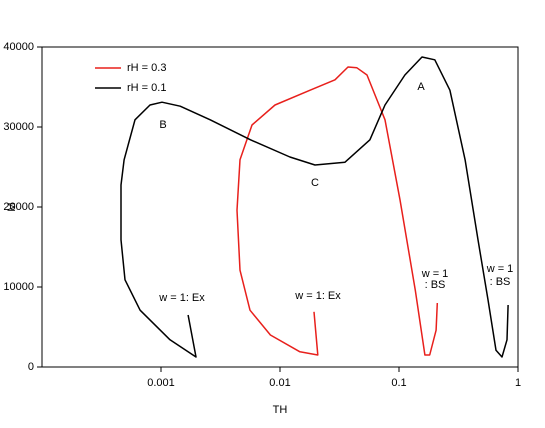  Describe the element at coordinates (279, 383) in the screenshot. I see `x-tick-label: 0.01` at that location.